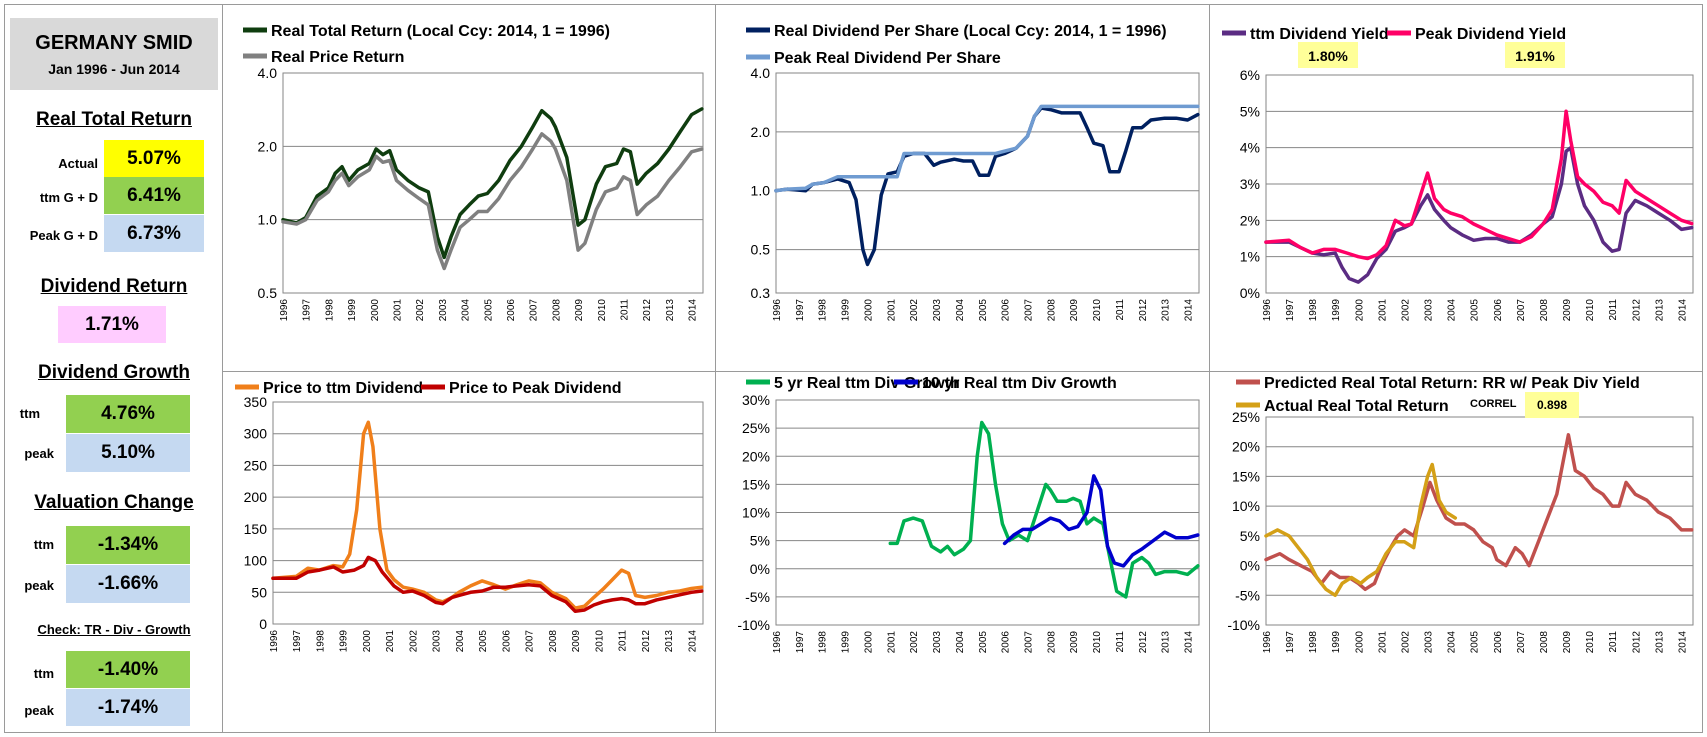 This screenshot has width=1707, height=737. Describe the element at coordinates (1356, 406) in the screenshot. I see `legend-label: Actual Real Total Return` at that location.